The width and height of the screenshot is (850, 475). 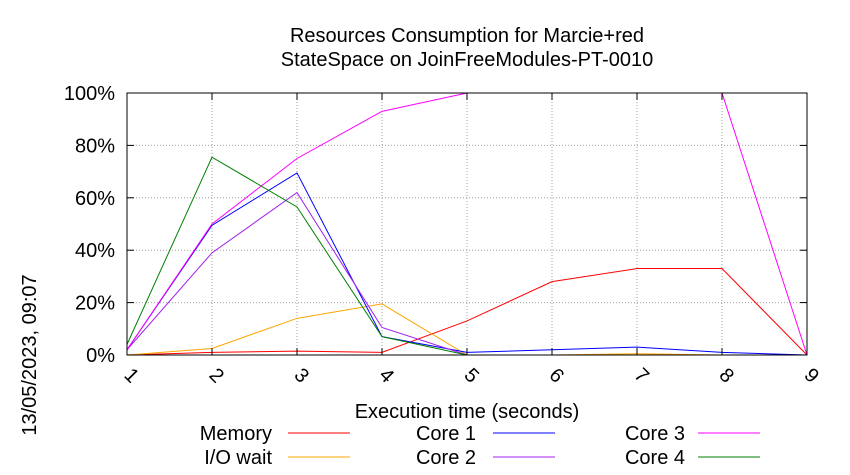 What do you see at coordinates (446, 458) in the screenshot?
I see `legend-label: Core 2` at bounding box center [446, 458].